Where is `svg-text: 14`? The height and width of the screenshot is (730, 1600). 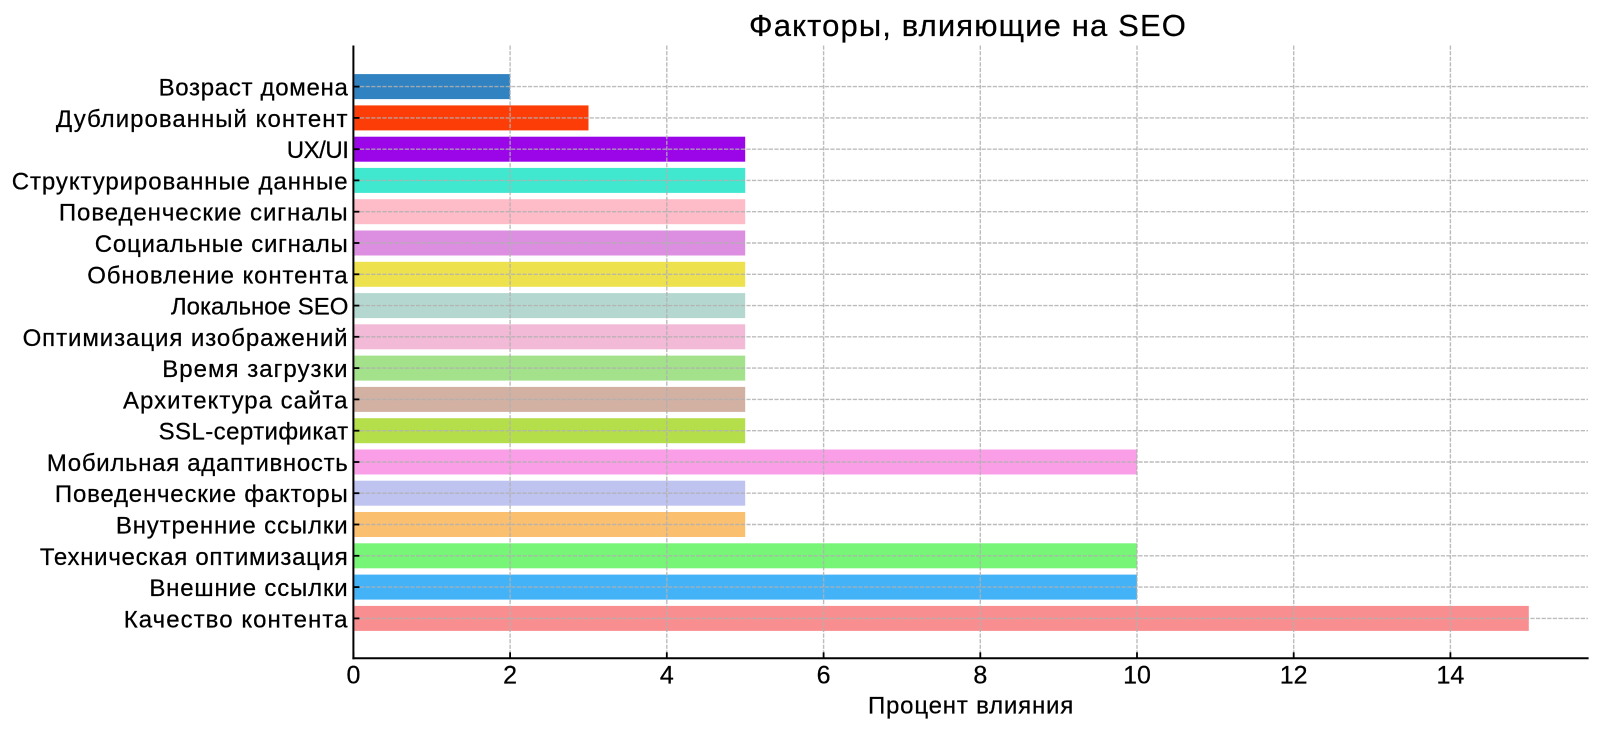 svg-text: 14 is located at coordinates (1450, 676).